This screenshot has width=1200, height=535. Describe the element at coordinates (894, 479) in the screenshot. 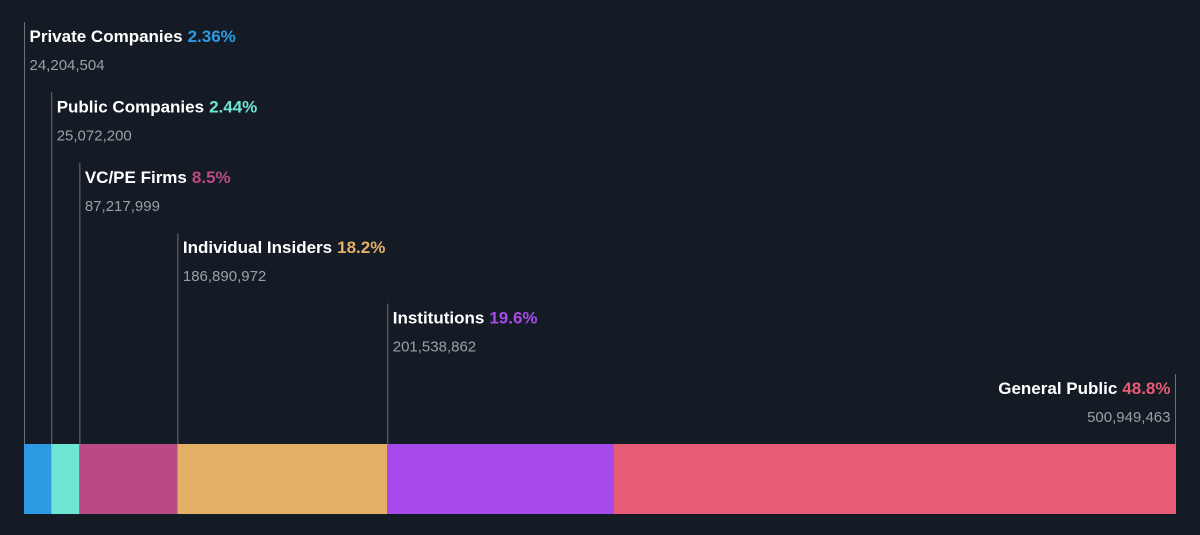

I see `bar-segment-general-public` at that location.